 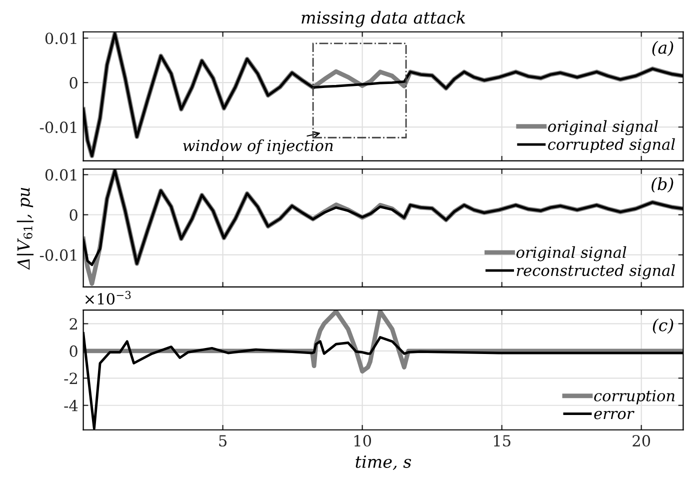 I want to click on annotation: (a), so click(x=663, y=48).